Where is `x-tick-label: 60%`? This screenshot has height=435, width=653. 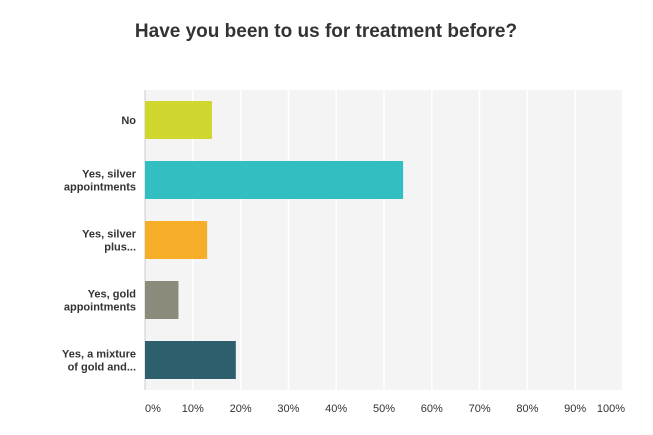
x-tick-label: 60% is located at coordinates (432, 409).